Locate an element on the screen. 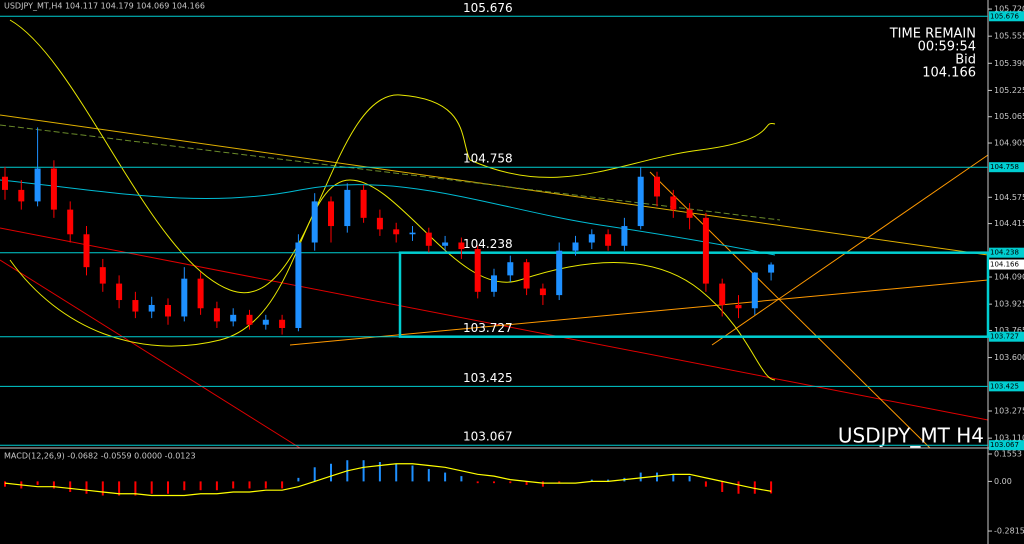 This screenshot has height=544, width=1024. y-tick-label: 104.575 is located at coordinates (1009, 197).